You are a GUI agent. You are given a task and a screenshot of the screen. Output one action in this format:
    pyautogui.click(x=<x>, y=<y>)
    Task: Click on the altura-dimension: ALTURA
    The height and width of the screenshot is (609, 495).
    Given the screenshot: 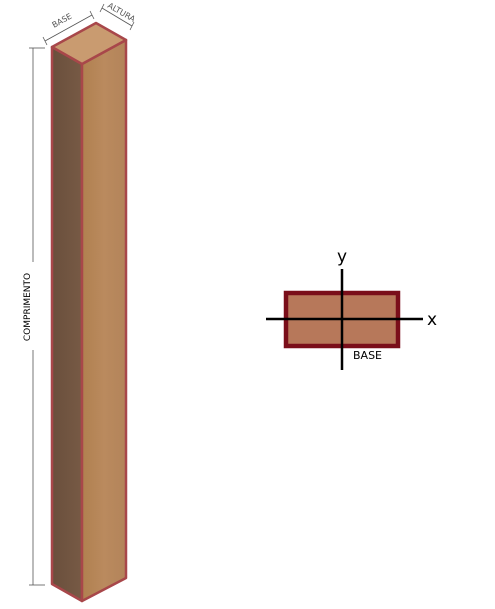 What is the action you would take?
    pyautogui.click(x=118, y=16)
    